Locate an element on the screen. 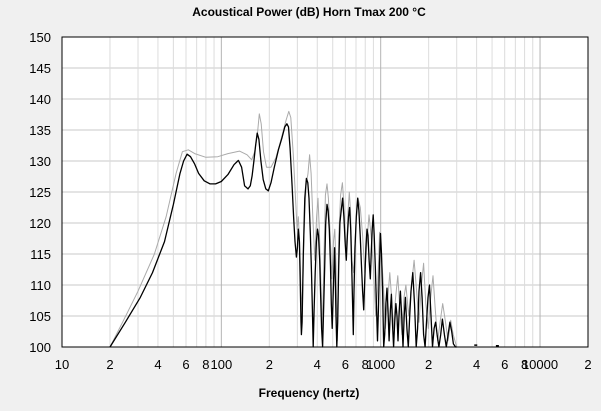  y-tick-label: 140 is located at coordinates (40, 99).